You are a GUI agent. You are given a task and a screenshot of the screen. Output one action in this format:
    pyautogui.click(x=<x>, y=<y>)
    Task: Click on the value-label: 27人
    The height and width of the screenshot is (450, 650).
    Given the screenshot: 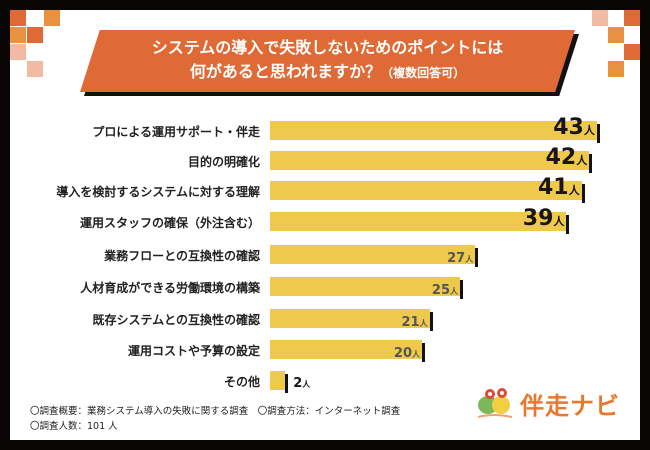 What is the action you would take?
    pyautogui.click(x=460, y=258)
    